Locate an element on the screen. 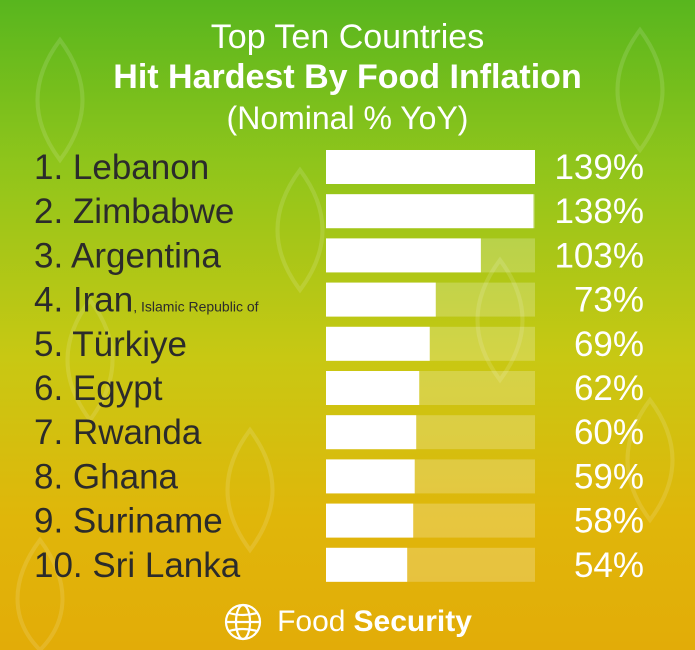  category-label: 9. Suriname is located at coordinates (128, 521).